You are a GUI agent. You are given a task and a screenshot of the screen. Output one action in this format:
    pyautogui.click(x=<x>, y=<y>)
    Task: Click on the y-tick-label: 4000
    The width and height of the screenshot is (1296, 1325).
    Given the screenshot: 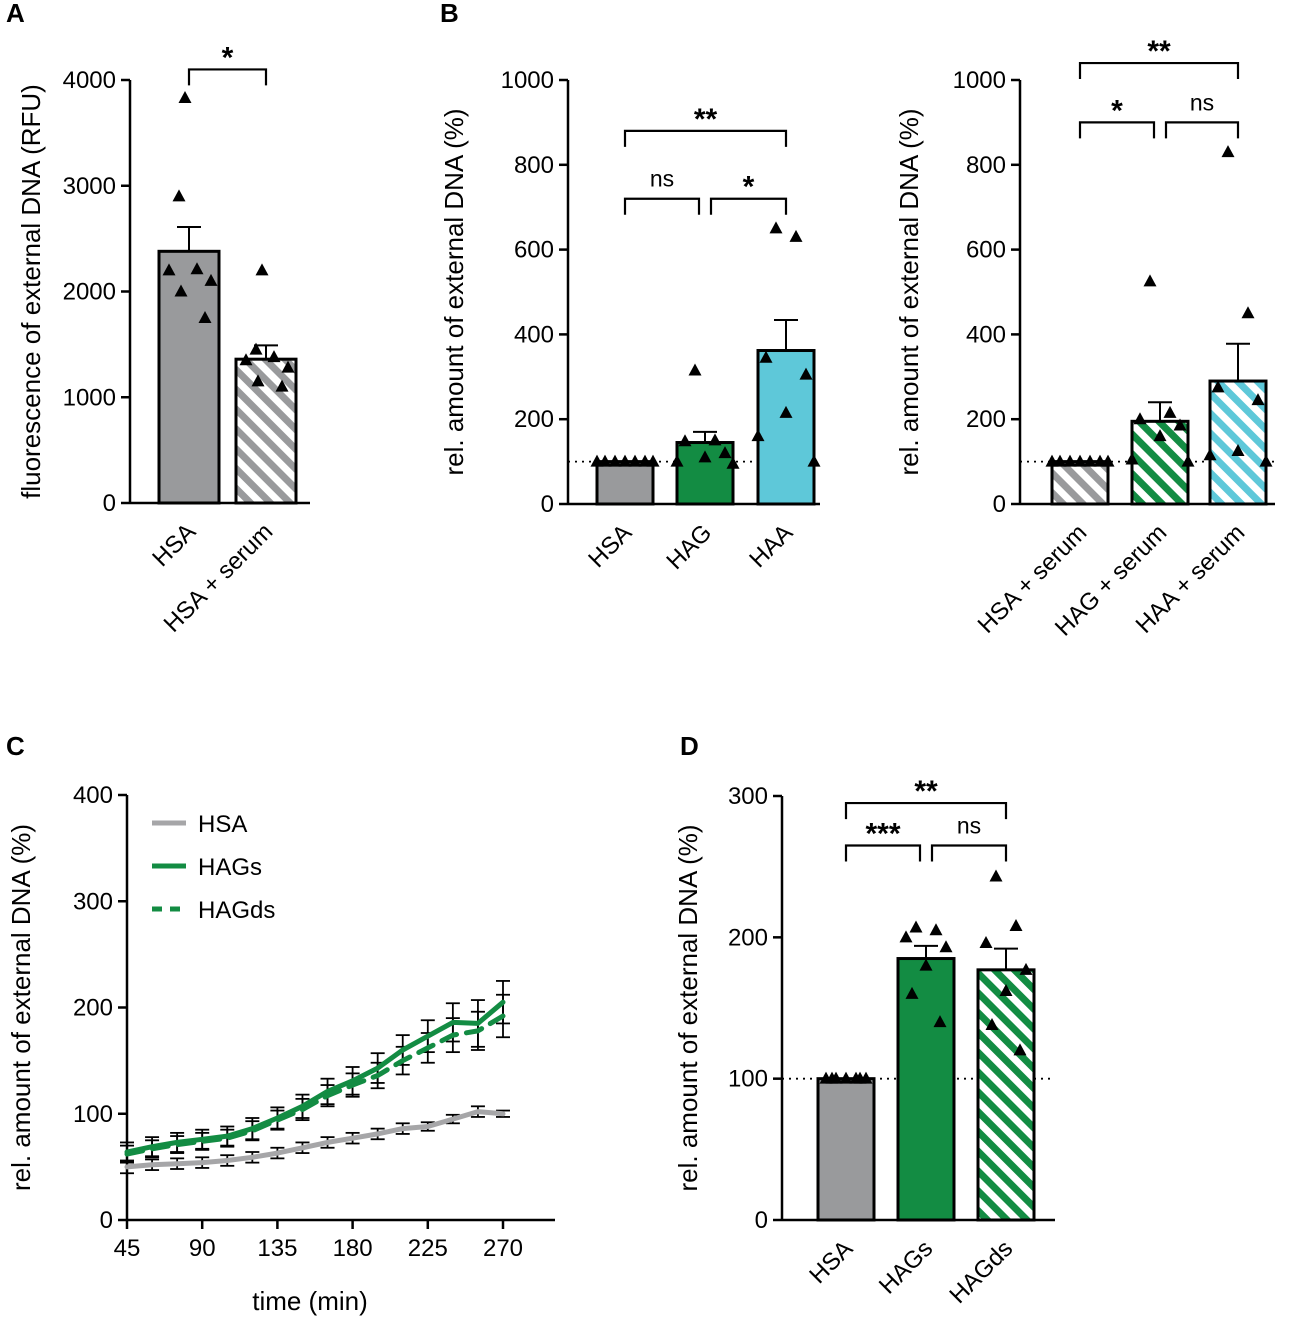 What is the action you would take?
    pyautogui.click(x=89, y=80)
    